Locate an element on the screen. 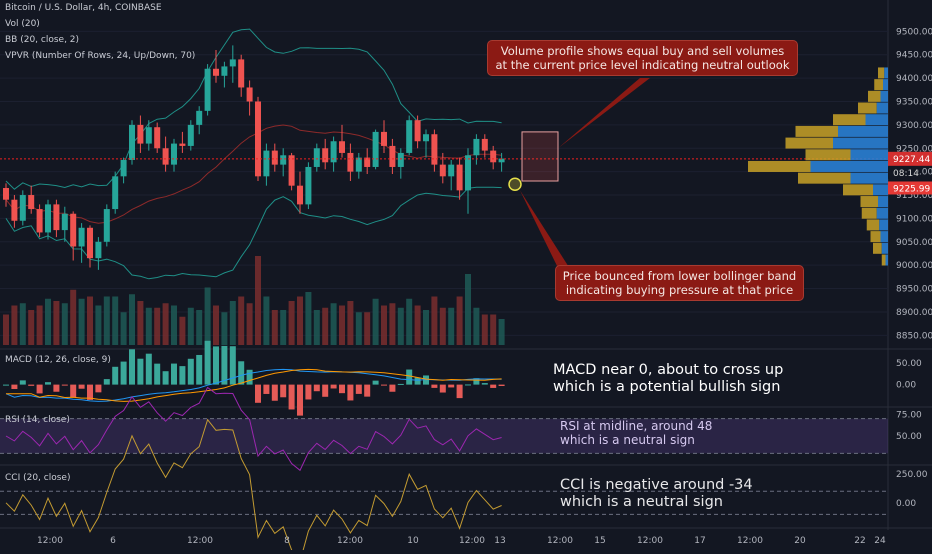 This screenshot has height=554, width=932. callout-pointer is located at coordinates (546, 231).